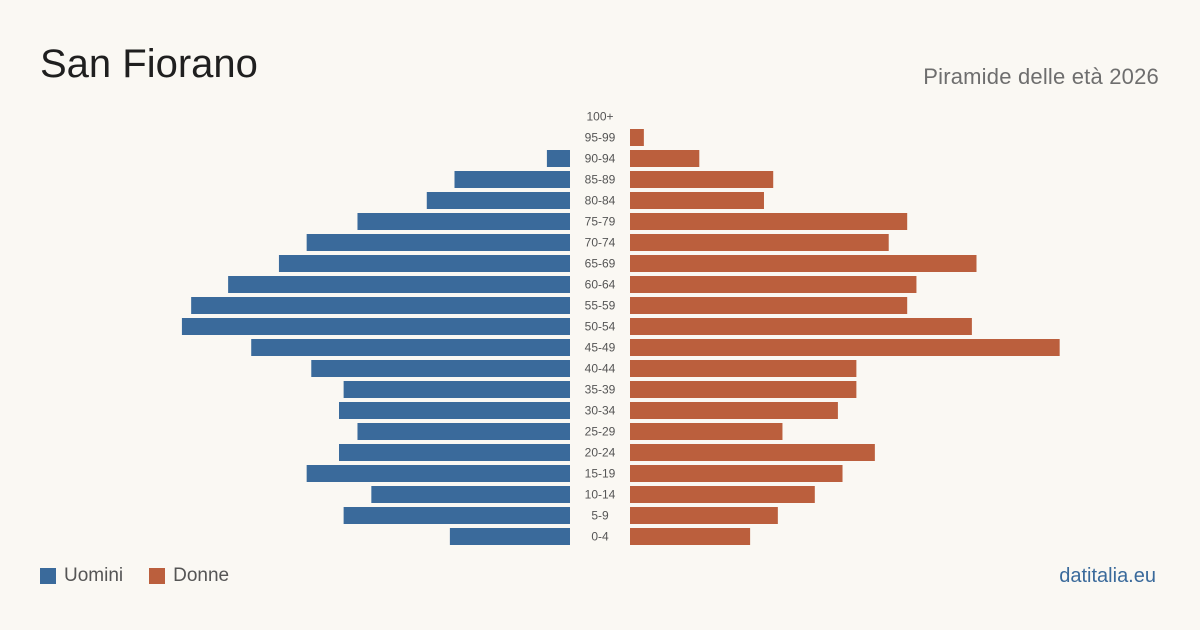  Describe the element at coordinates (600, 348) in the screenshot. I see `age-label-45-49: 45-49` at that location.